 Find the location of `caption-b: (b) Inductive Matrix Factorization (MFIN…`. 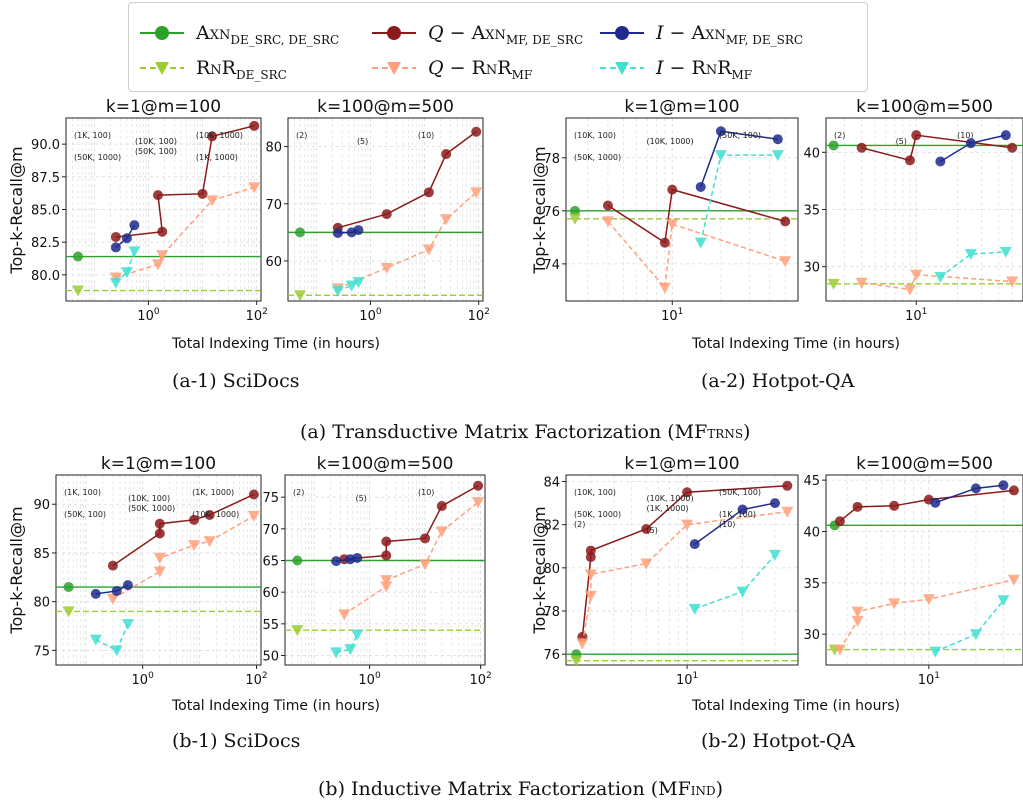

caption-b: (b) Inductive Matrix Factorization (MFIN… is located at coordinates (521, 789).